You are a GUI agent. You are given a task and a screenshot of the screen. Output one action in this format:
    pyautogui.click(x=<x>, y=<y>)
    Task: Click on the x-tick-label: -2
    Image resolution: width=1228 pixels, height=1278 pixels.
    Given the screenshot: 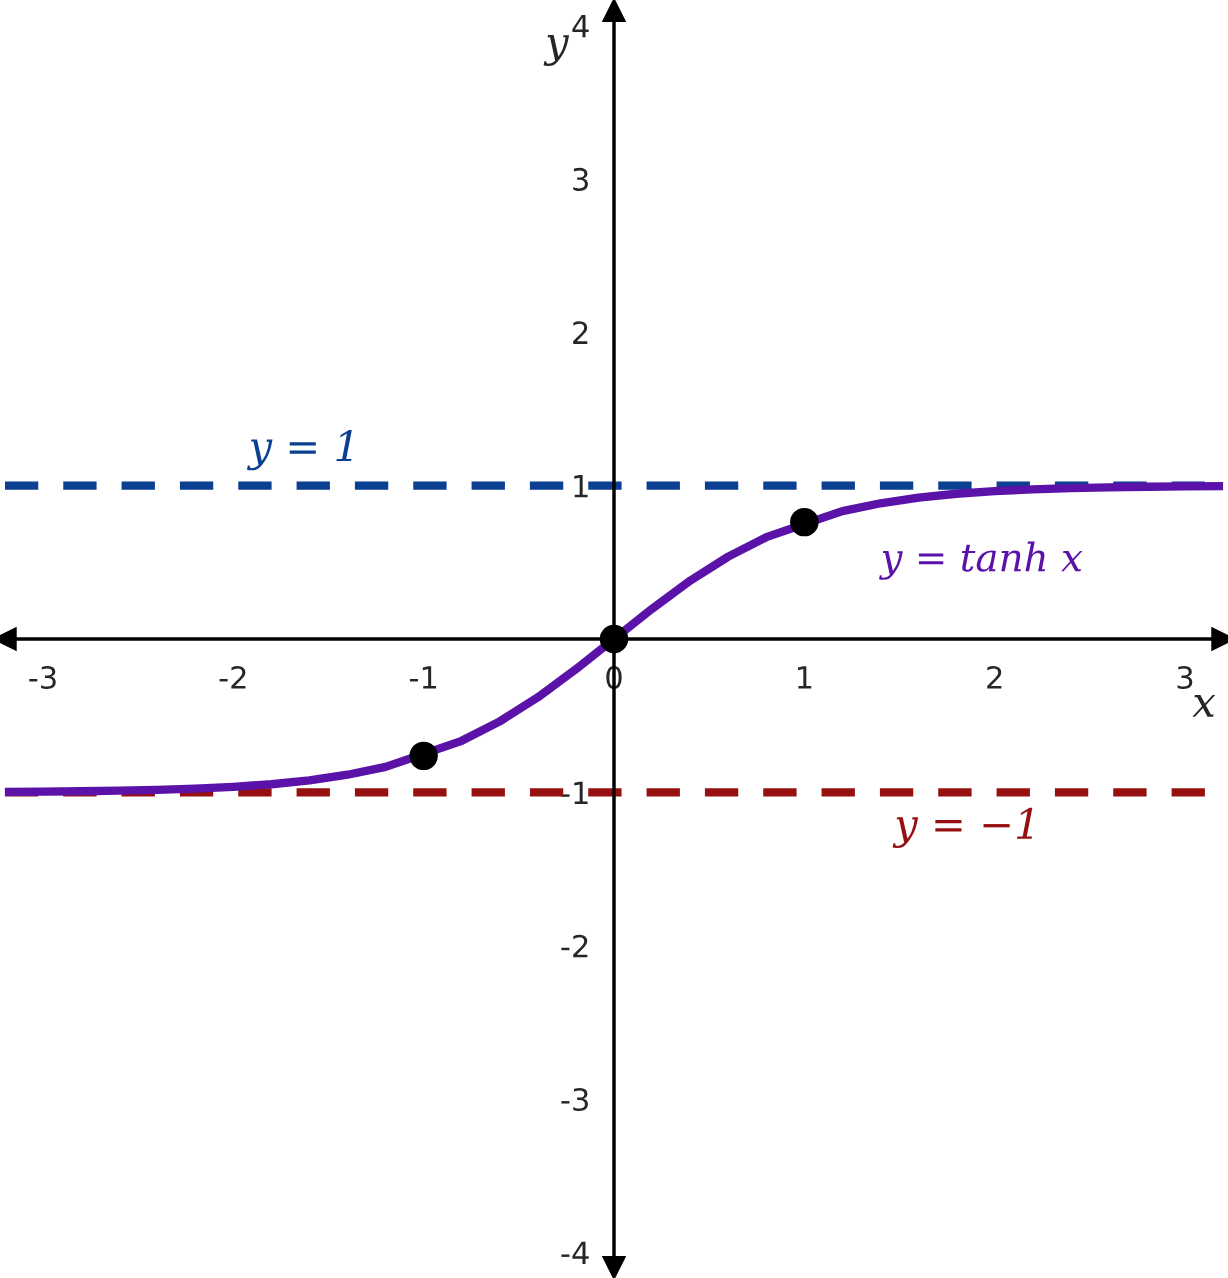 What is the action you would take?
    pyautogui.click(x=232, y=677)
    